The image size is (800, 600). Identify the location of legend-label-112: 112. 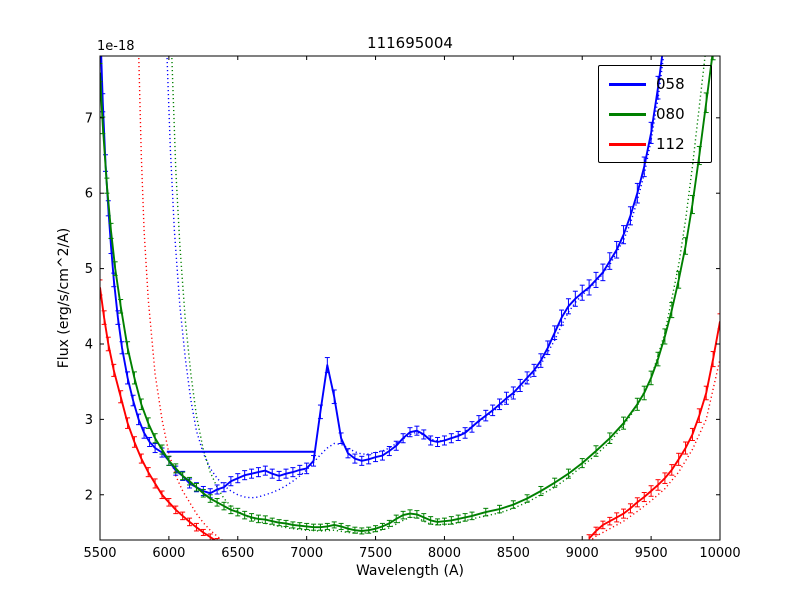
(670, 143).